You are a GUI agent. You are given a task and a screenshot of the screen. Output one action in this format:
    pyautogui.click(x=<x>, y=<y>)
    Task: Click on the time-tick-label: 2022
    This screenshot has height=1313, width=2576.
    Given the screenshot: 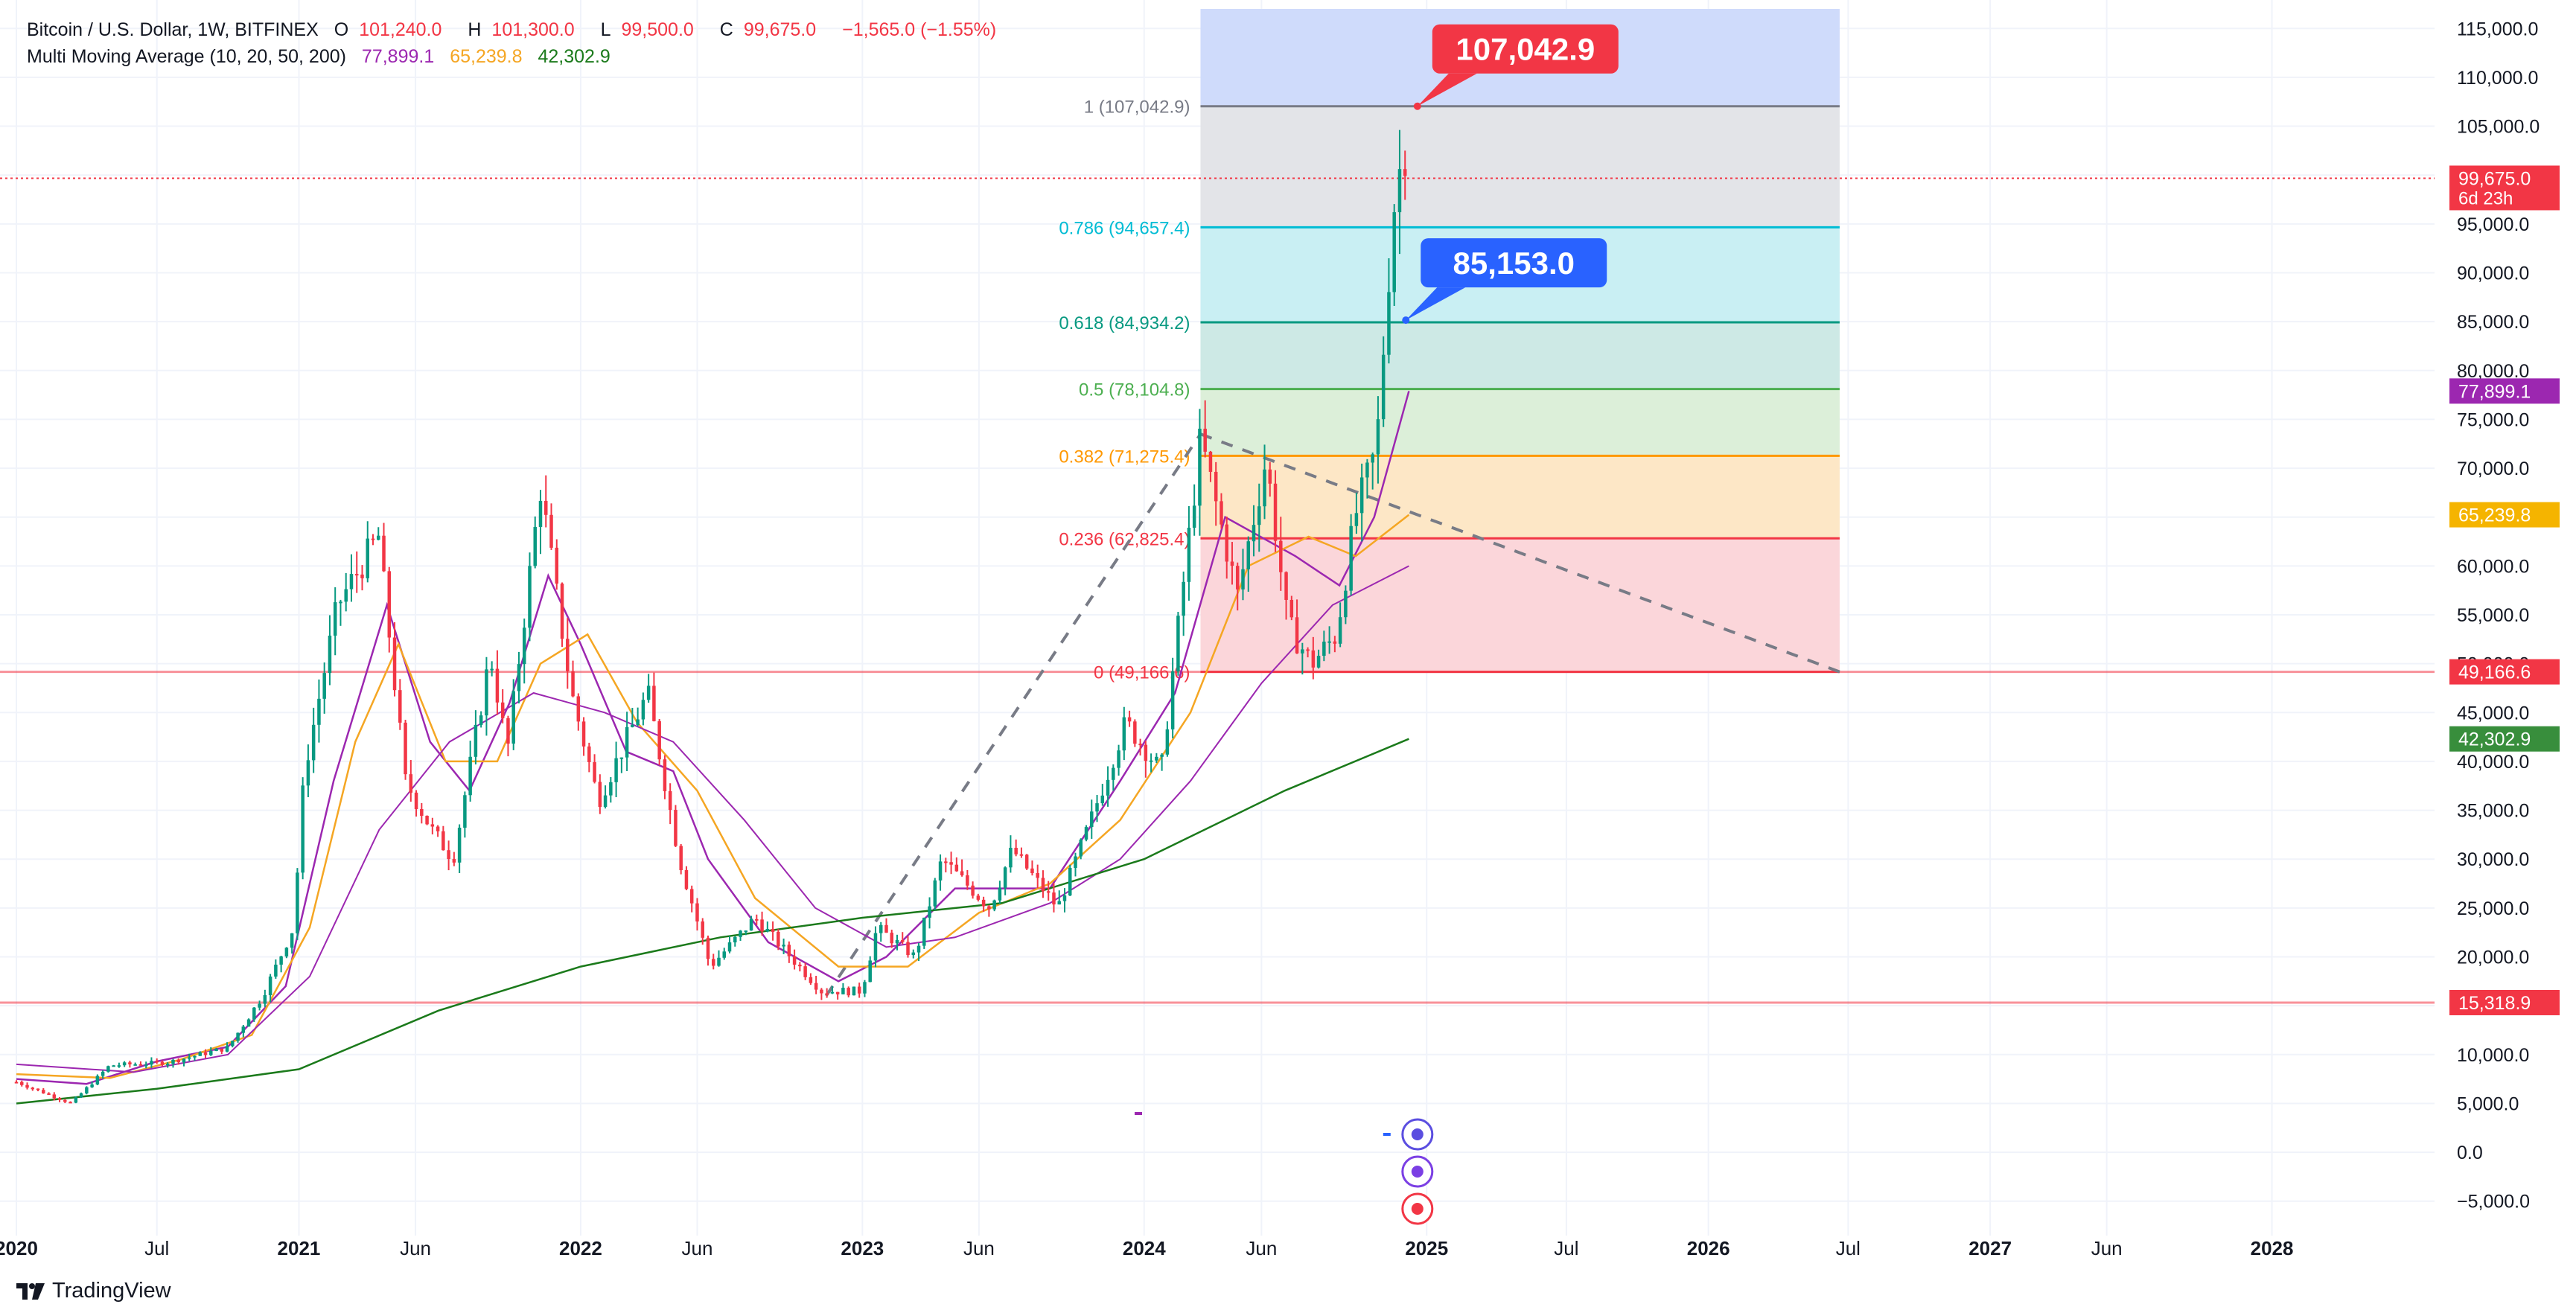 What is the action you would take?
    pyautogui.click(x=580, y=1248)
    